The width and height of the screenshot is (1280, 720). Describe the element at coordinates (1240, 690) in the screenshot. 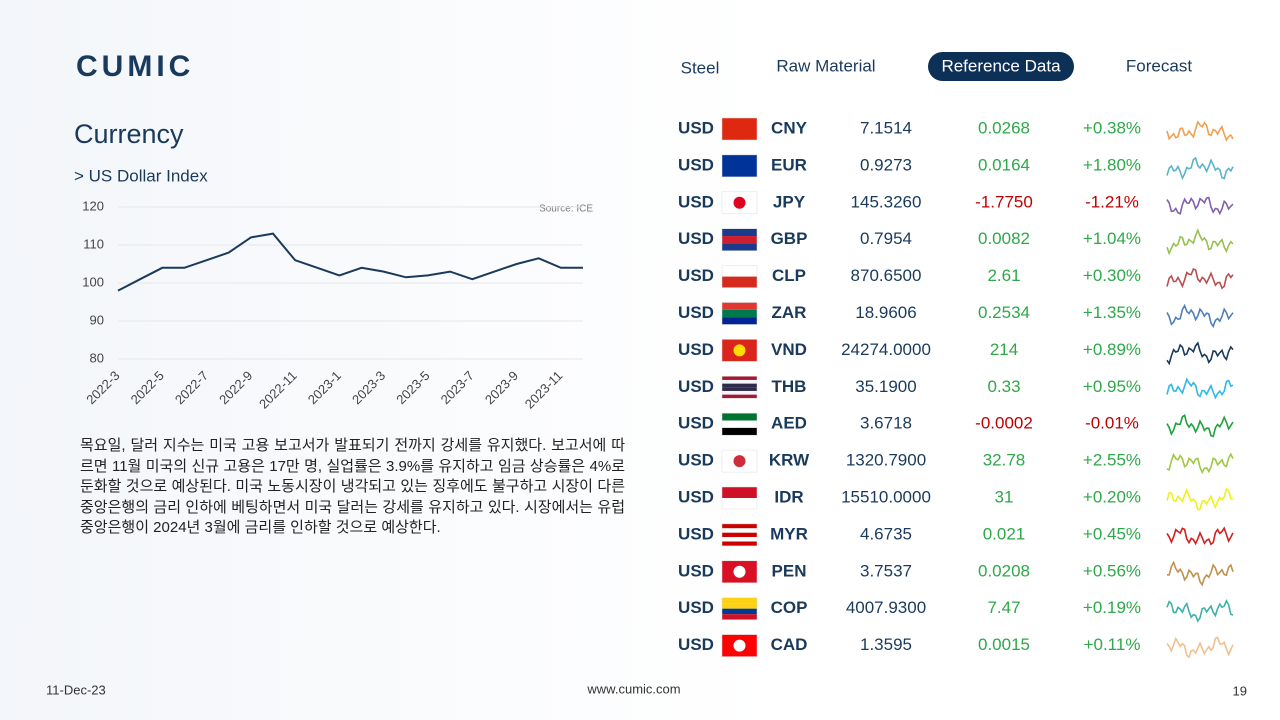

I see `page-number: 19` at that location.